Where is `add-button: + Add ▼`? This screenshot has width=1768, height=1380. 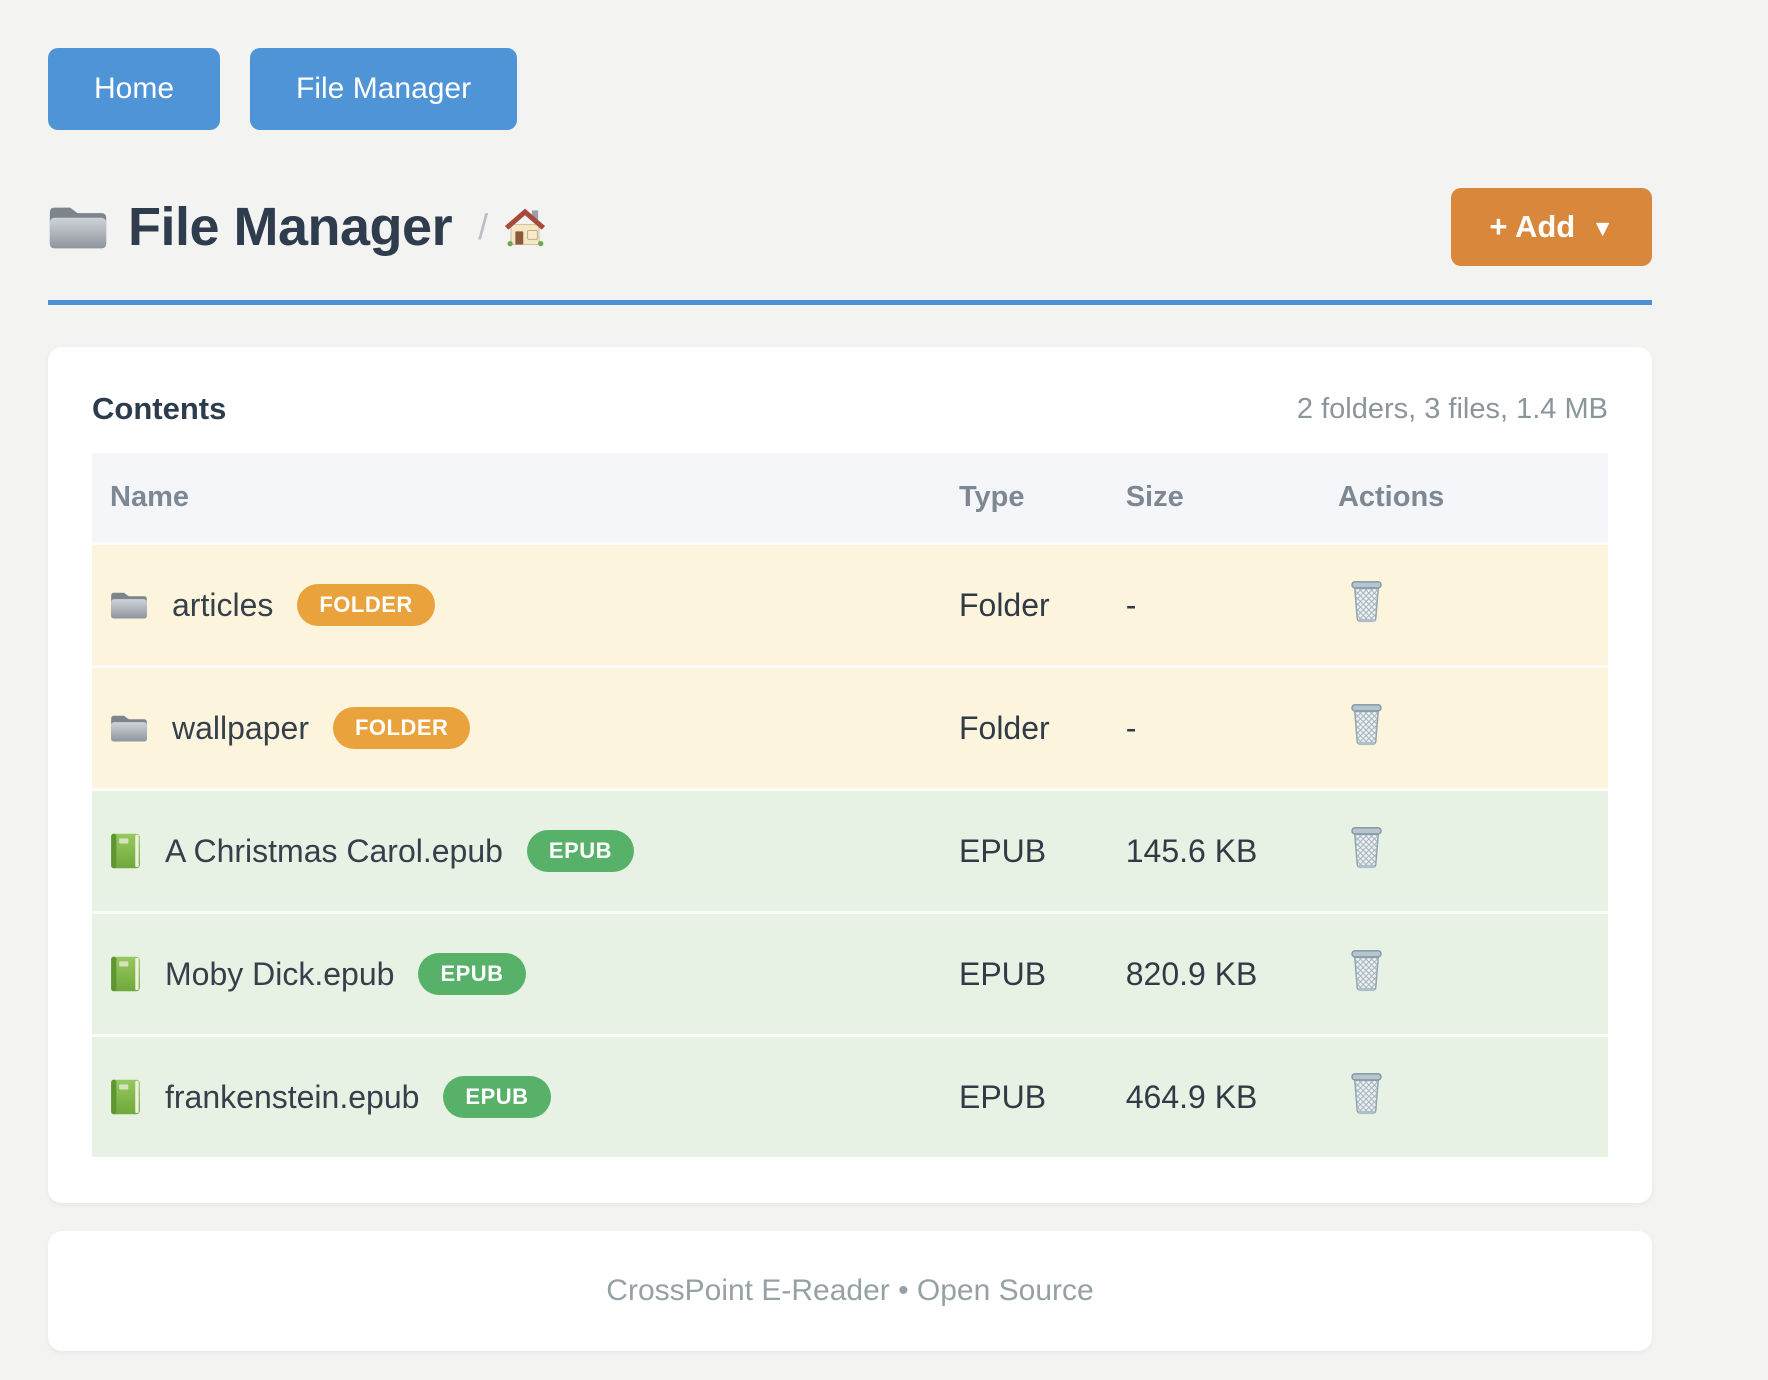
add-button: + Add ▼ is located at coordinates (1551, 227).